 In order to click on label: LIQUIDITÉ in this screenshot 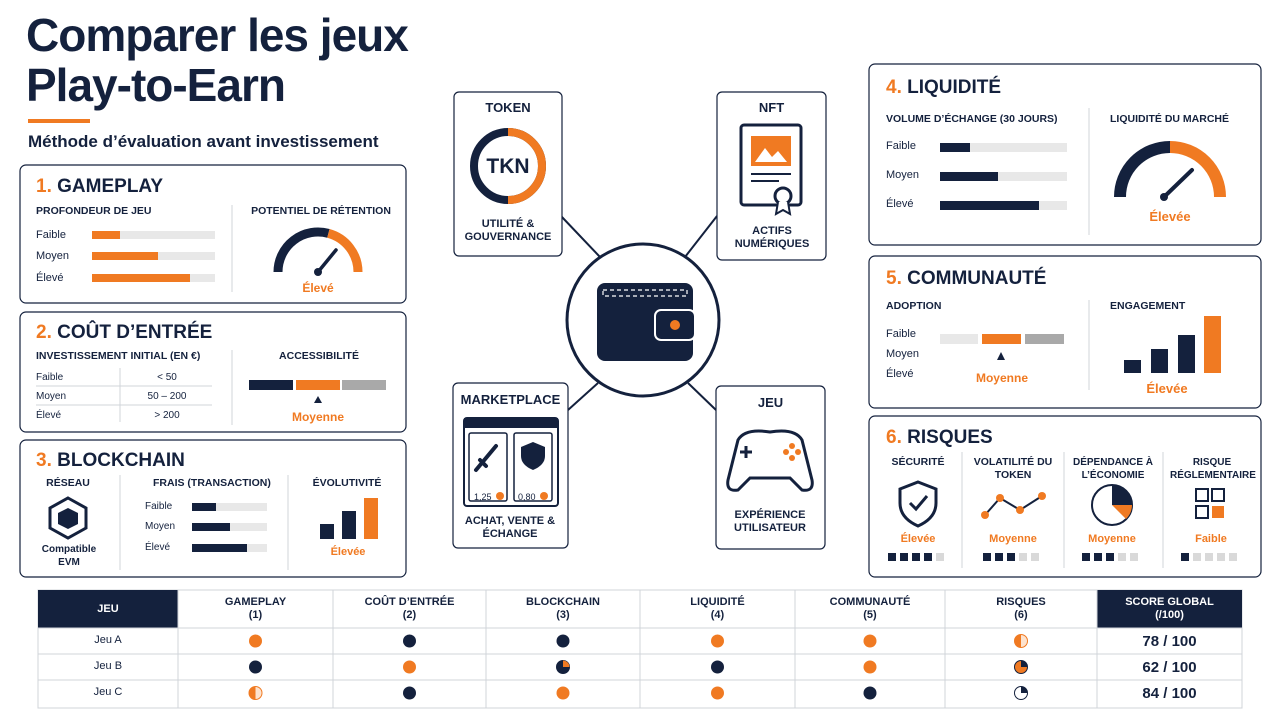, I will do `click(954, 87)`.